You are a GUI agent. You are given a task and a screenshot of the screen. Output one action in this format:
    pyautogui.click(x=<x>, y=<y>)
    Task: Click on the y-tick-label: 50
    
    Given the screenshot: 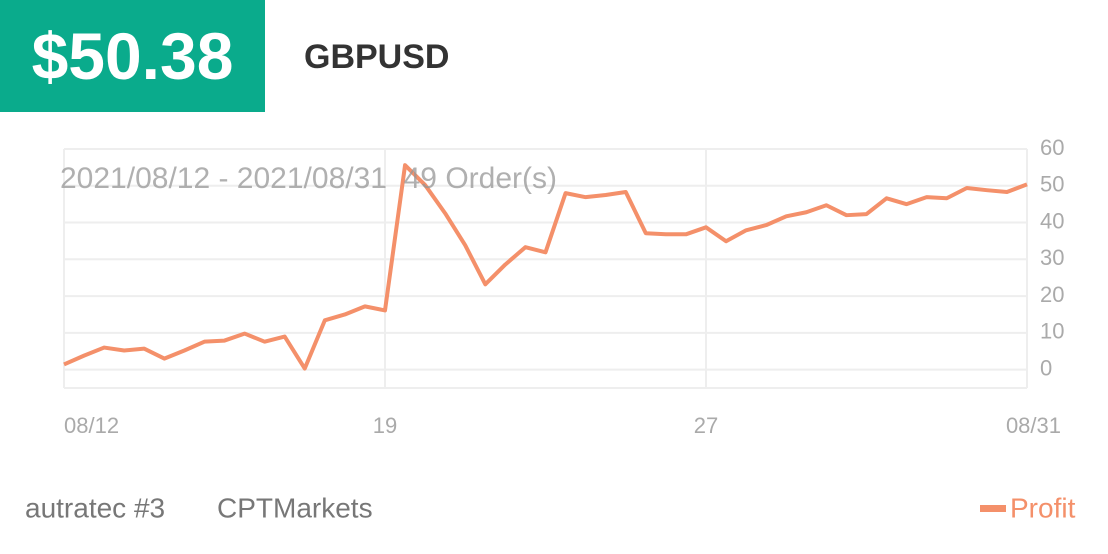 What is the action you would take?
    pyautogui.click(x=1052, y=184)
    